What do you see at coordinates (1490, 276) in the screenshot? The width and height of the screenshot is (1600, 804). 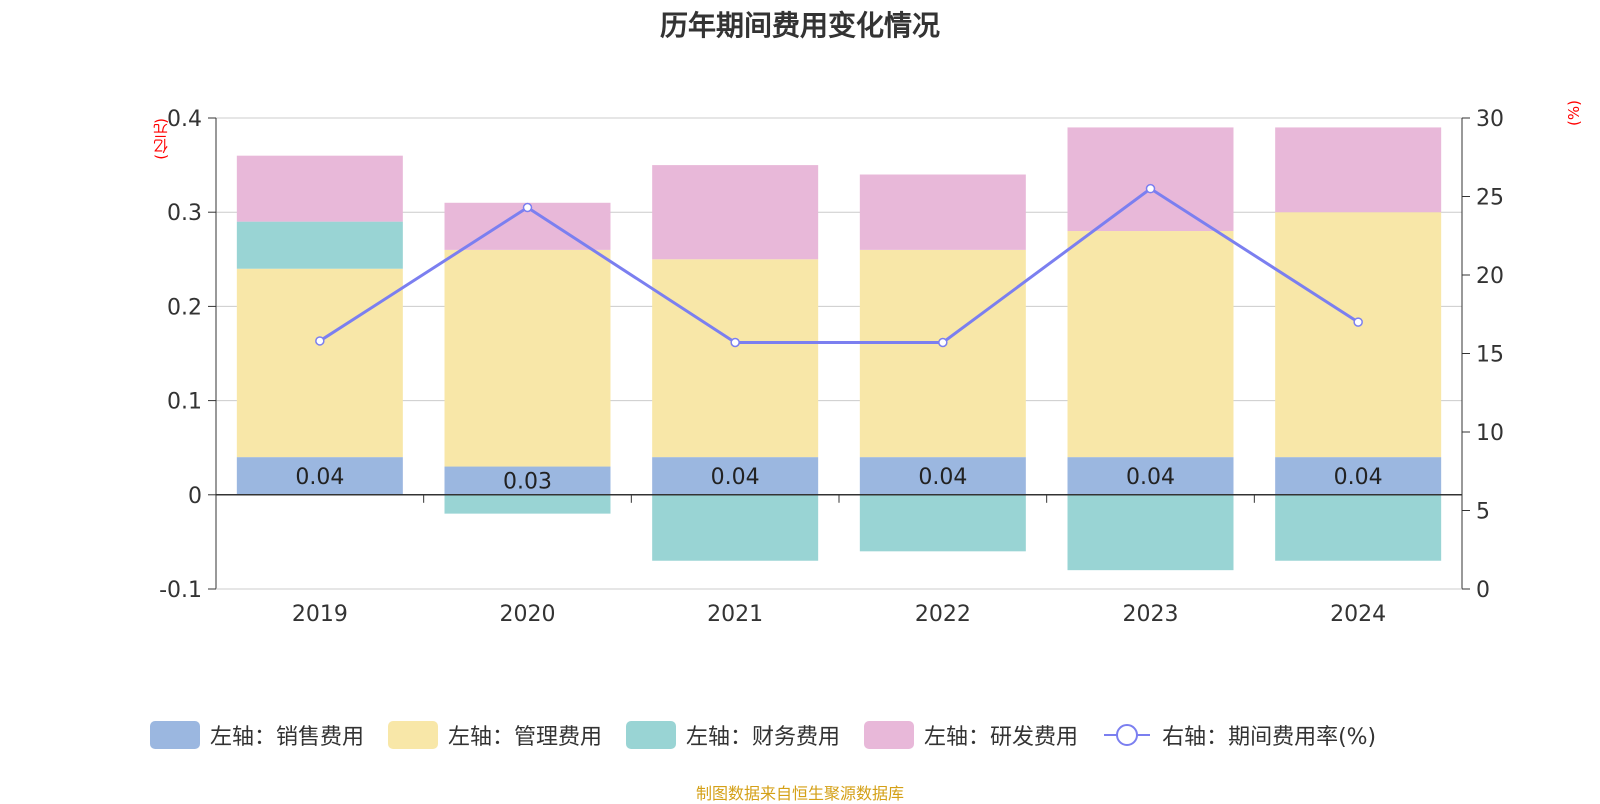 I see `right-tick-label: 20` at bounding box center [1490, 276].